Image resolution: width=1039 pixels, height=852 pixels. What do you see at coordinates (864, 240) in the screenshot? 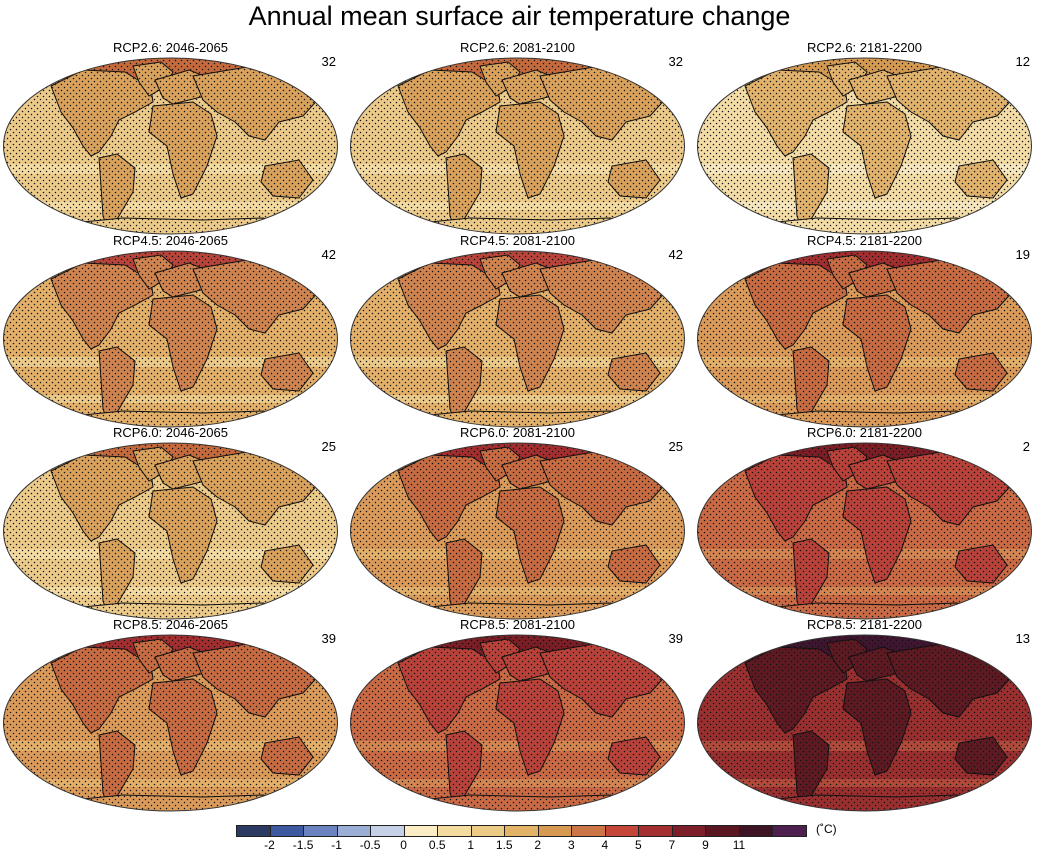
I see `panel-title: RCP4.5: 2181-2200` at bounding box center [864, 240].